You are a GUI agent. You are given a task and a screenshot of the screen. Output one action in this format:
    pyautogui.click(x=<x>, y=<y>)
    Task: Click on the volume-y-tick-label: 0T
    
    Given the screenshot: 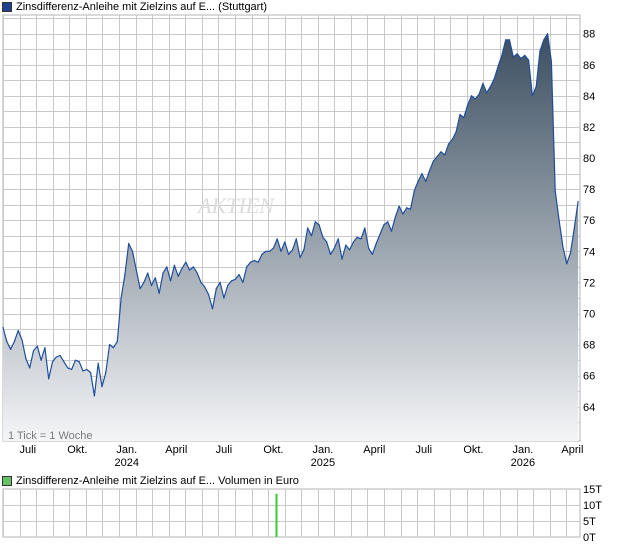 What is the action you would take?
    pyautogui.click(x=589, y=538)
    